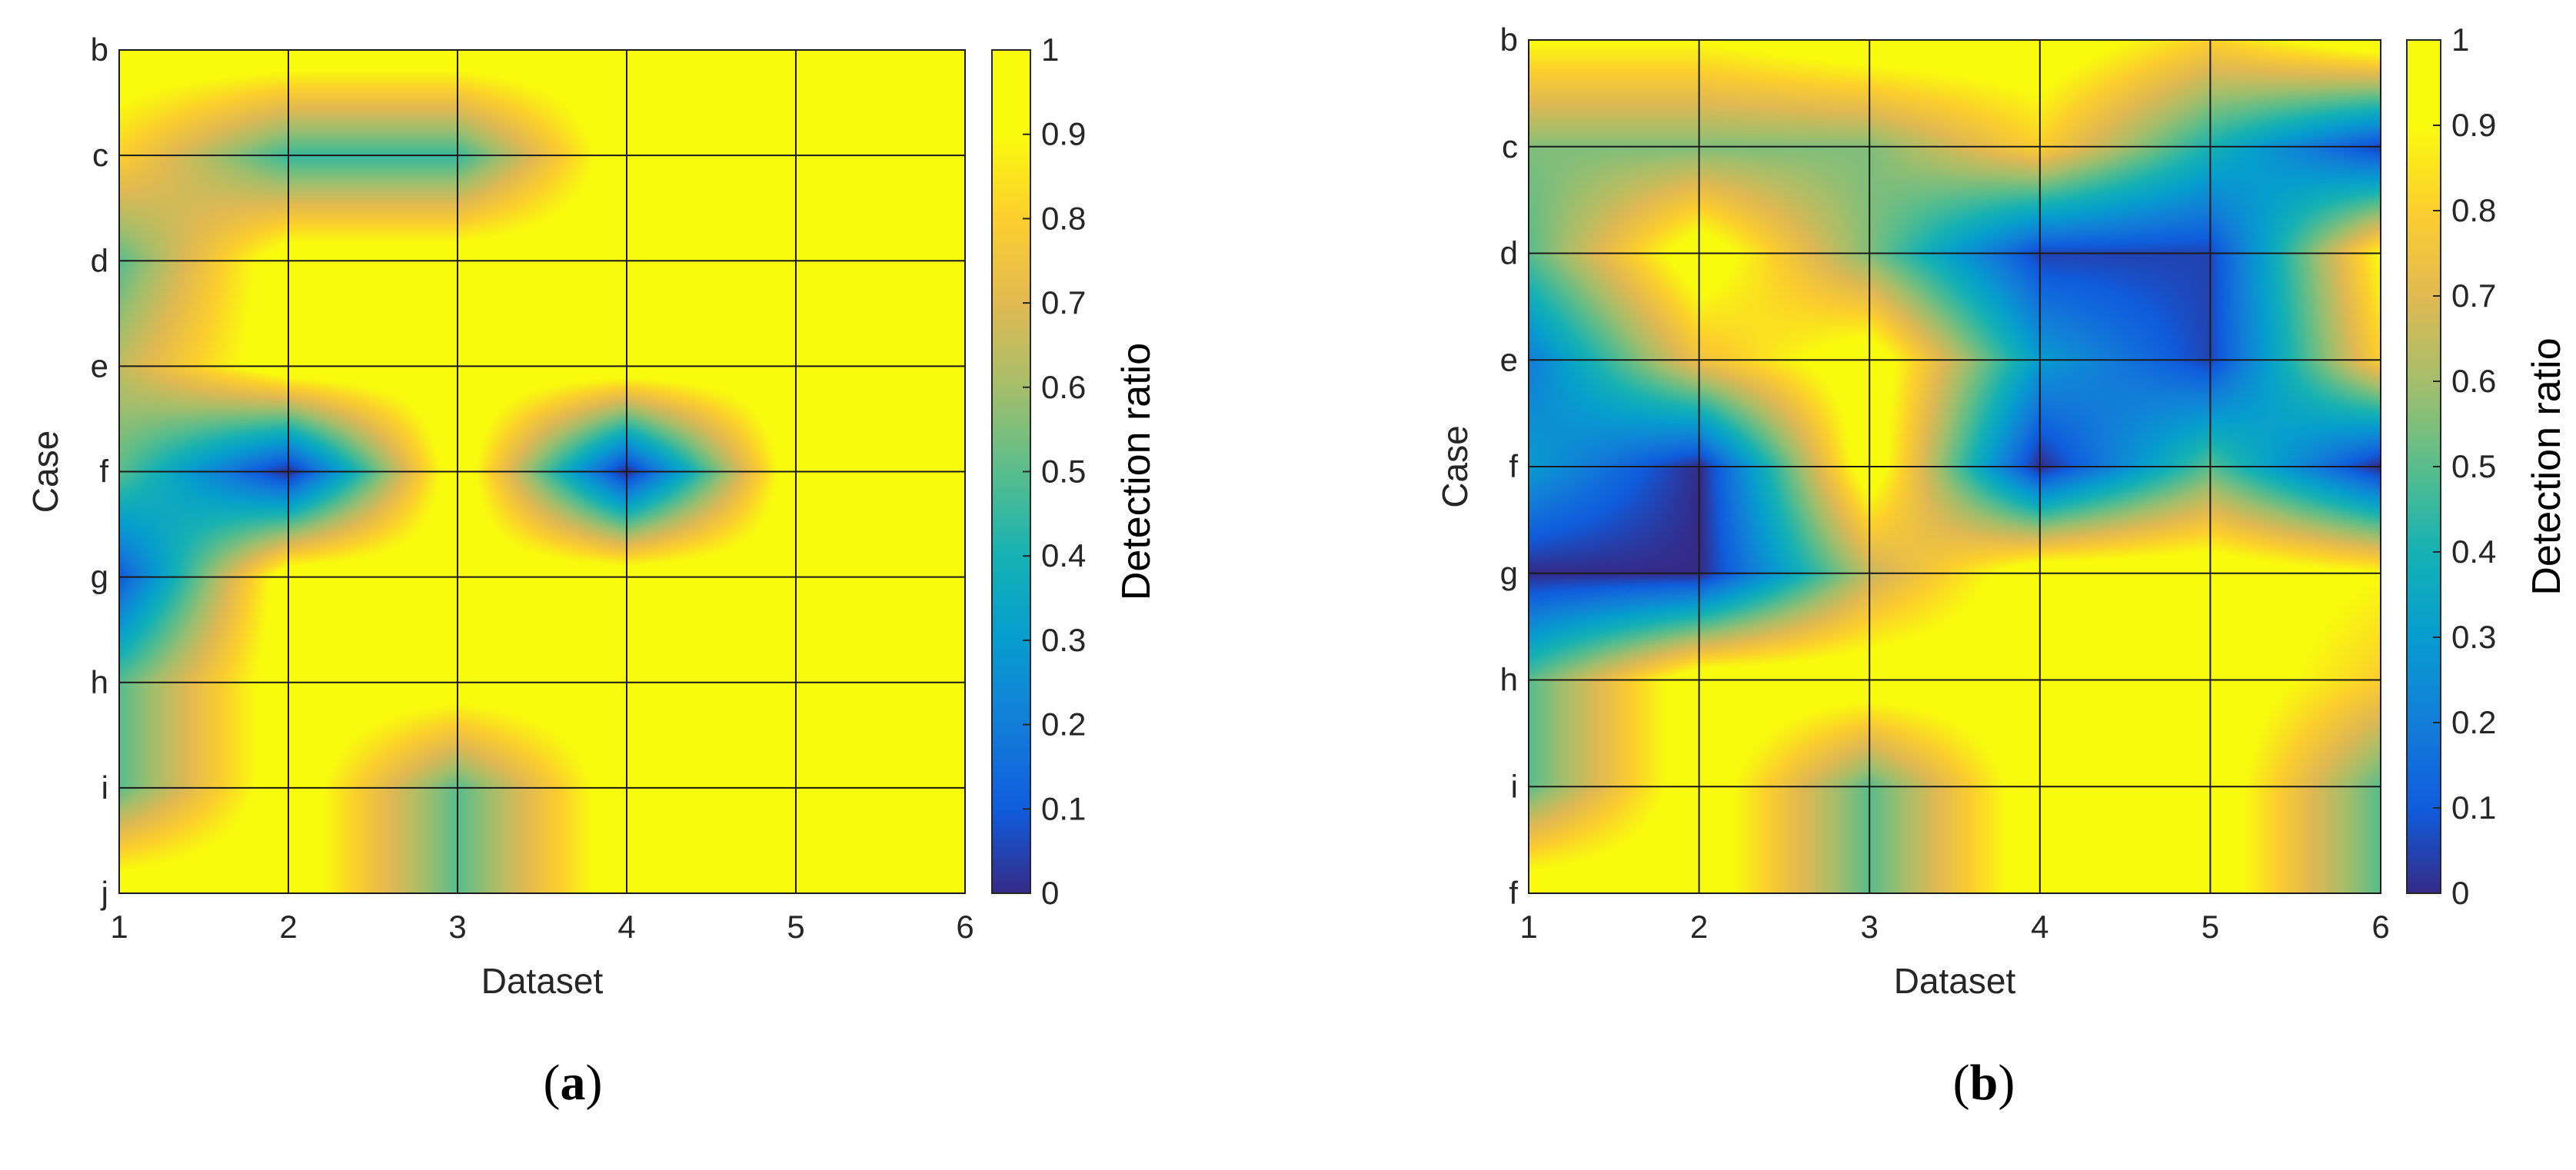 The height and width of the screenshot is (1170, 2576). I want to click on panel-label: (a), so click(573, 1083).